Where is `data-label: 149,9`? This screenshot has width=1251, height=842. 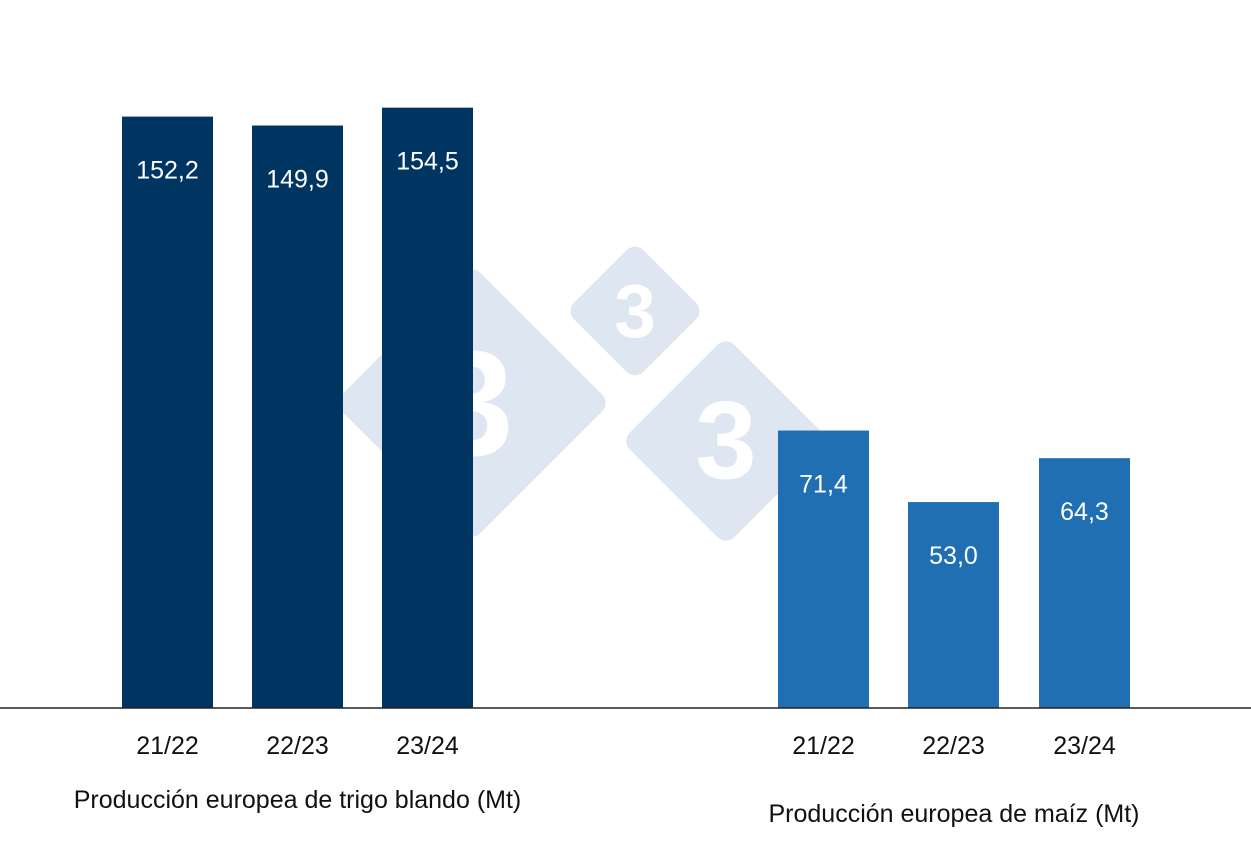 data-label: 149,9 is located at coordinates (297, 180).